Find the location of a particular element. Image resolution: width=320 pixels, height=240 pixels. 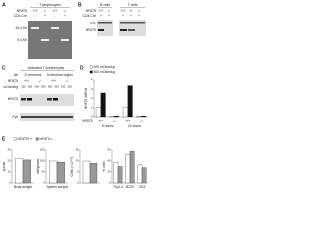

y-tick-label: 5 is located at coordinates (78, 172).